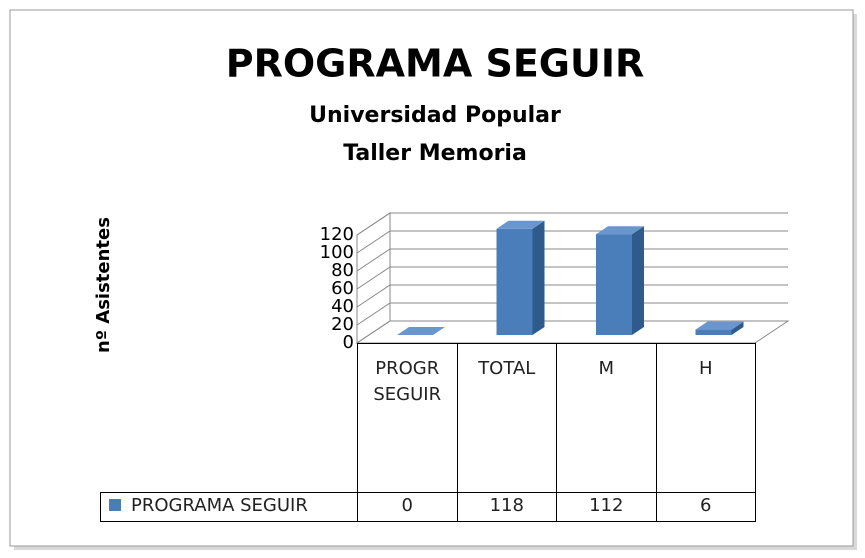  I want to click on table-category: H, so click(705, 418).